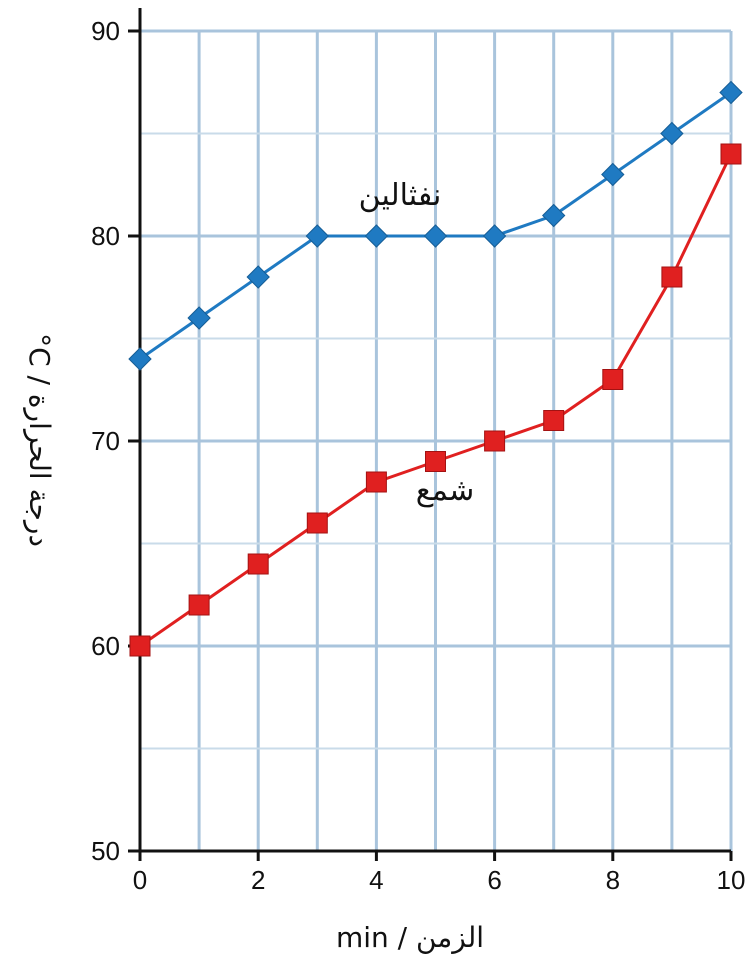  Describe the element at coordinates (400, 195) in the screenshot. I see `series-label-naphthalene: نفثالين` at that location.